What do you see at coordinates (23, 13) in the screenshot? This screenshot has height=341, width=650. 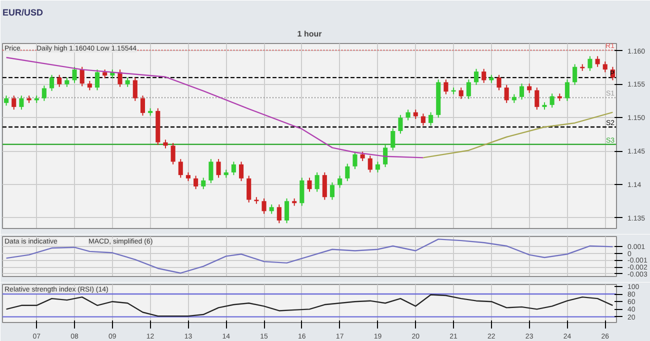 I see `chart-title: EUR/USD` at bounding box center [23, 13].